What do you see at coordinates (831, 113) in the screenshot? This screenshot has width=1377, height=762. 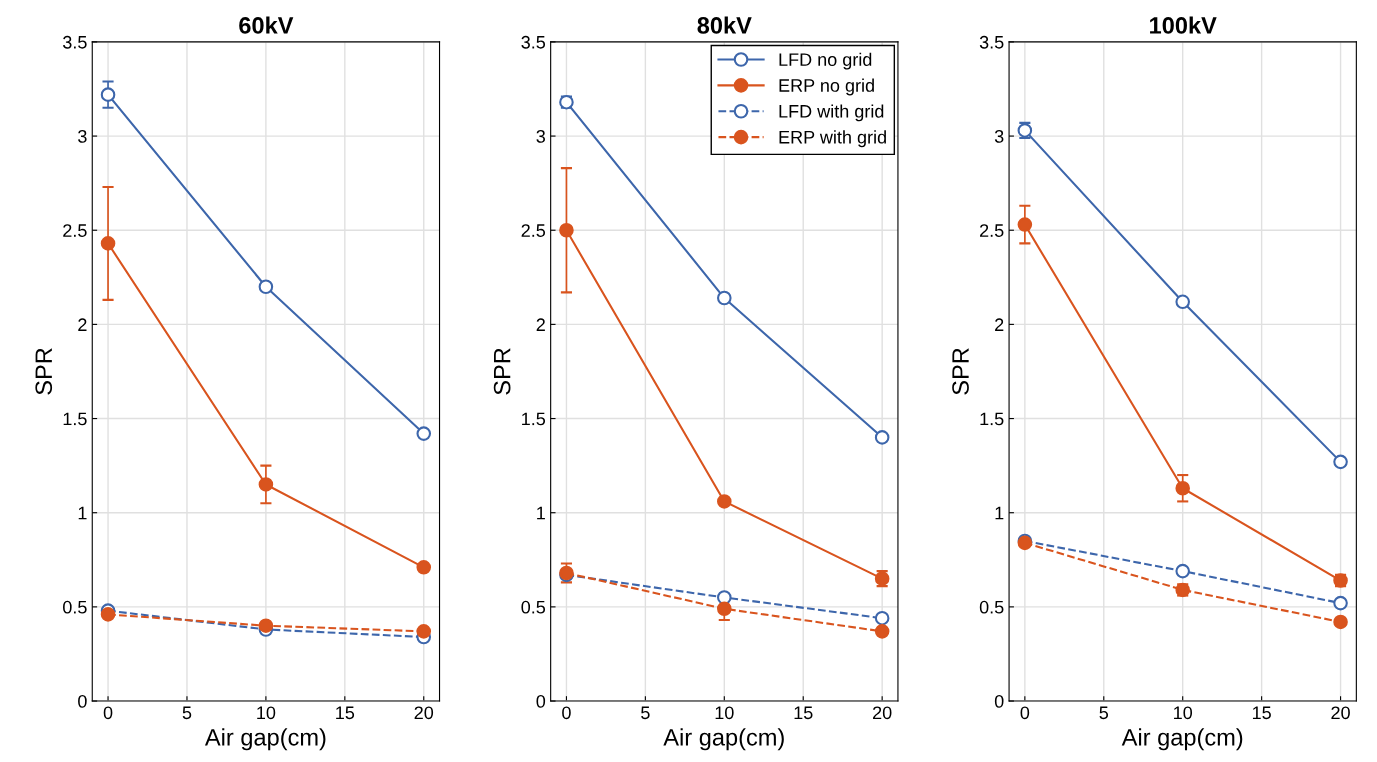 I see `legend-label: LFD with grid` at bounding box center [831, 113].